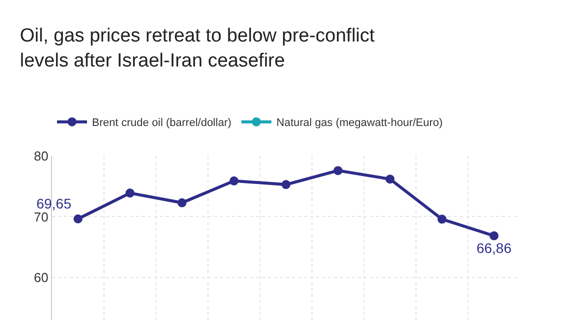 This screenshot has width=568, height=320. What do you see at coordinates (359, 123) in the screenshot?
I see `legend-label: Natural gas (megawatt-hour/Euro)` at bounding box center [359, 123].